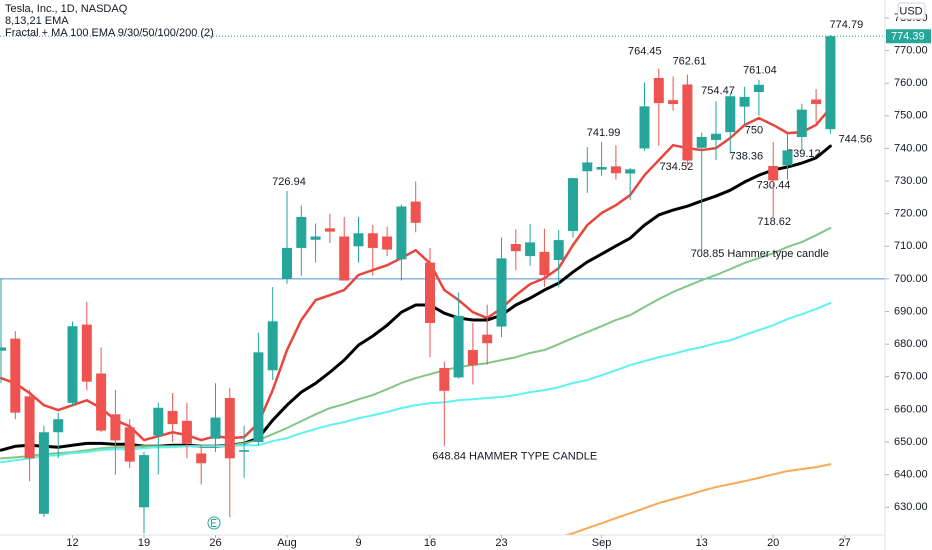  I want to click on fractal-label: 754.47, so click(718, 91).